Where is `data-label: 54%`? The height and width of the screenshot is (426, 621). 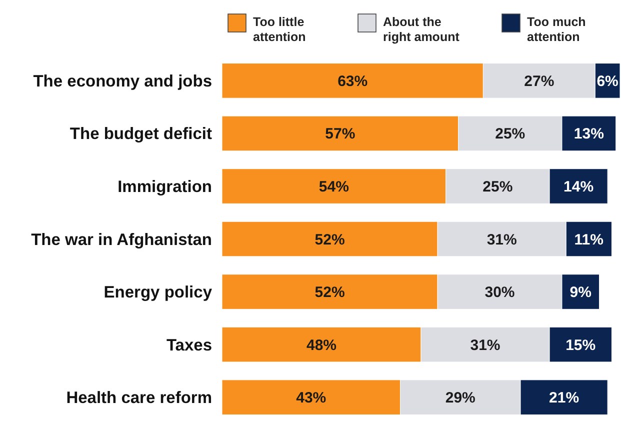 data-label: 54% is located at coordinates (333, 187).